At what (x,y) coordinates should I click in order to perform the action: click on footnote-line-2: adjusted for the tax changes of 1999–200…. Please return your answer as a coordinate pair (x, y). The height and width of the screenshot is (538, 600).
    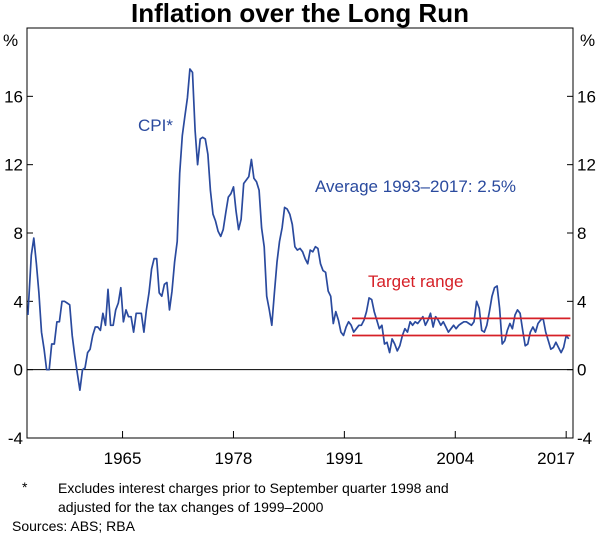
    Looking at the image, I should click on (191, 507).